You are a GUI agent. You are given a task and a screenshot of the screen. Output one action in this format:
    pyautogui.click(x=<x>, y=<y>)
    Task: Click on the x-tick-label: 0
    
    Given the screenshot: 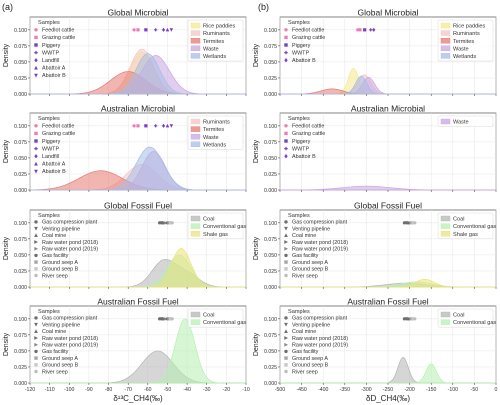 What is the action you would take?
    pyautogui.click(x=496, y=390)
    